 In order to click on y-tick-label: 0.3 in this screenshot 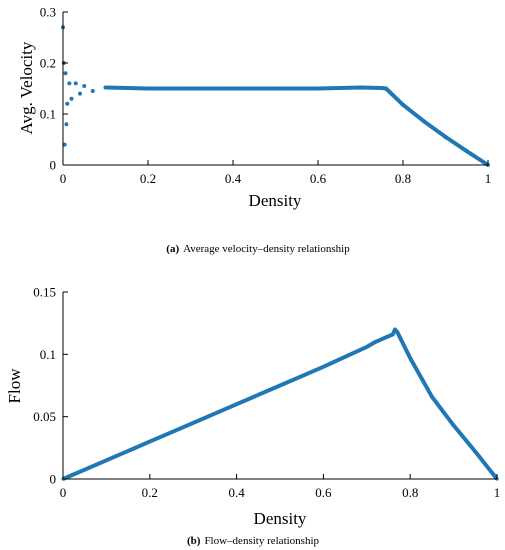, I will do `click(48, 12)`.